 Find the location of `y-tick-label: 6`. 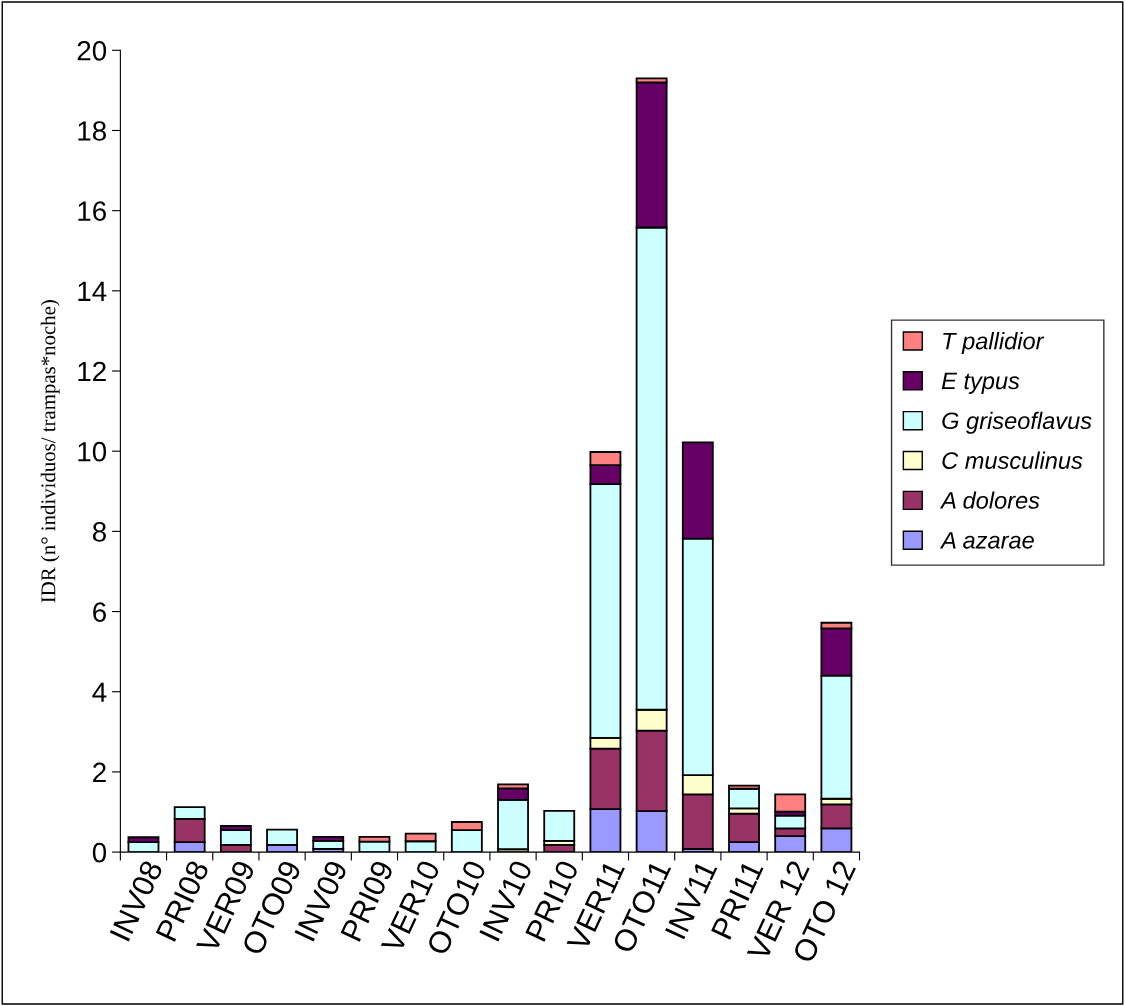

y-tick-label: 6 is located at coordinates (99, 612).